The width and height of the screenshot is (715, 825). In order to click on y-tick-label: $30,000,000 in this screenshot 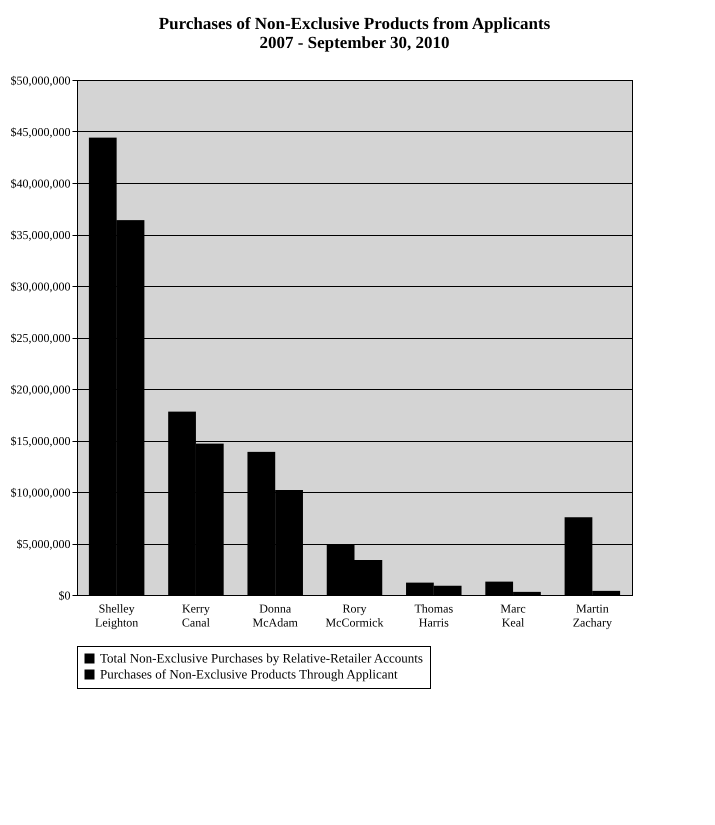, I will do `click(40, 287)`.